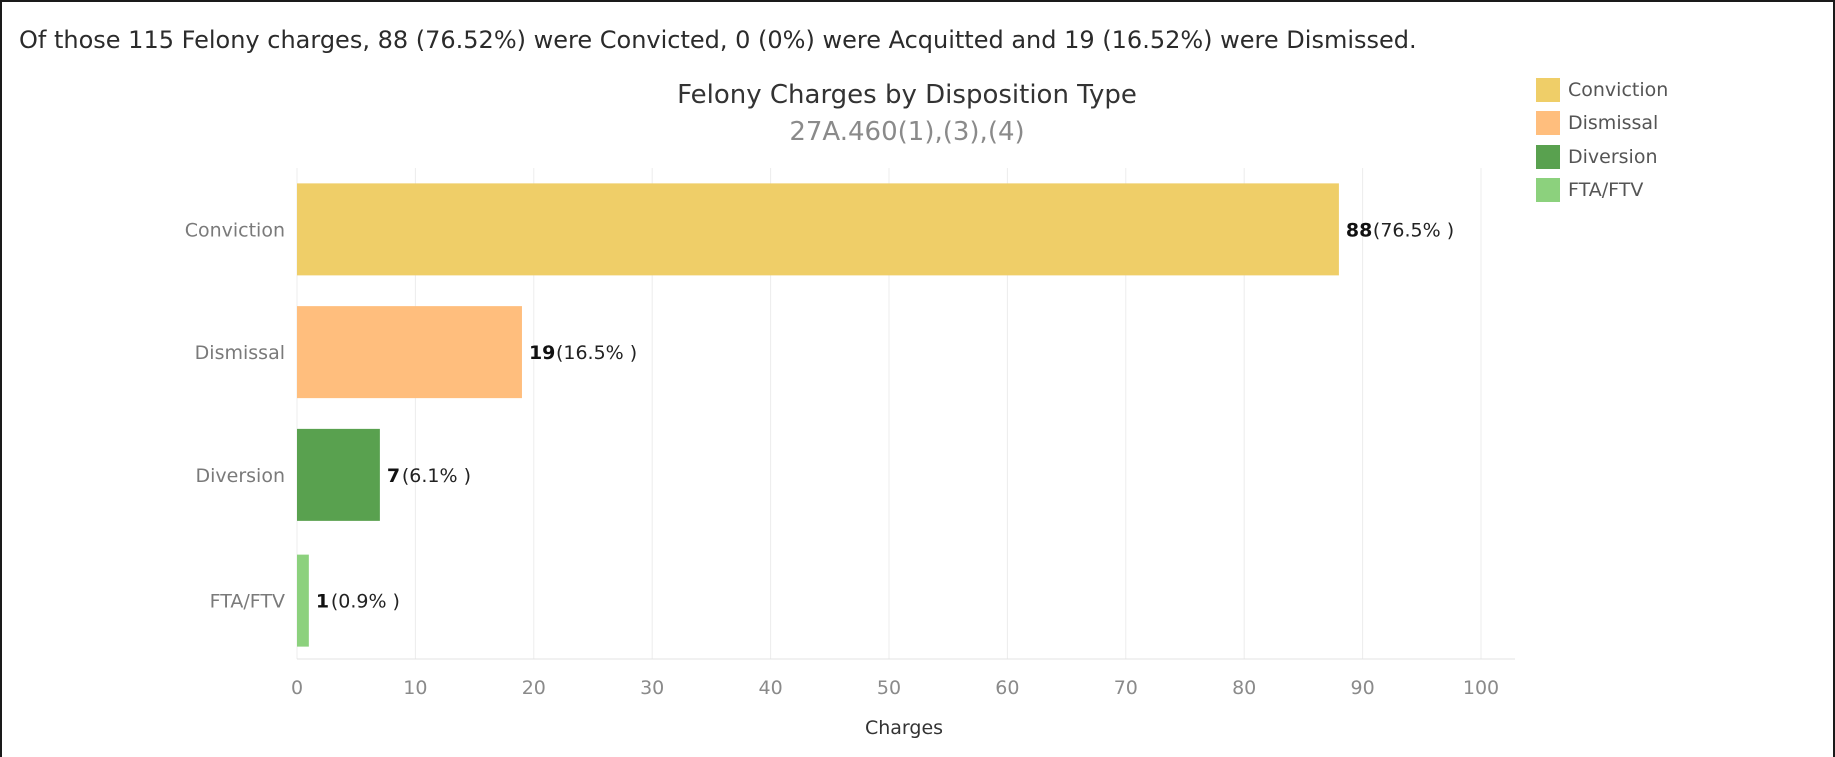 The image size is (1835, 757). Describe the element at coordinates (1126, 688) in the screenshot. I see `x-tick-label: 70` at that location.